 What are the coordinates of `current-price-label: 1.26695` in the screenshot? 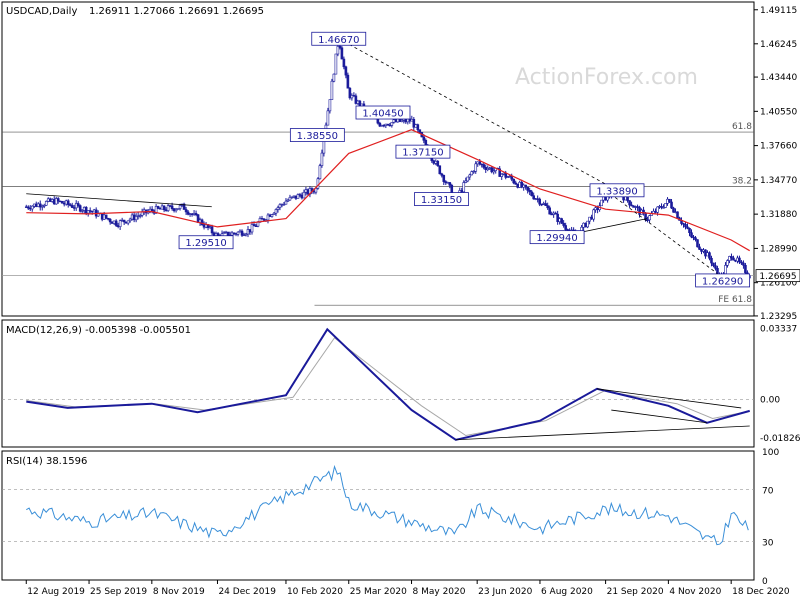 It's located at (777, 277).